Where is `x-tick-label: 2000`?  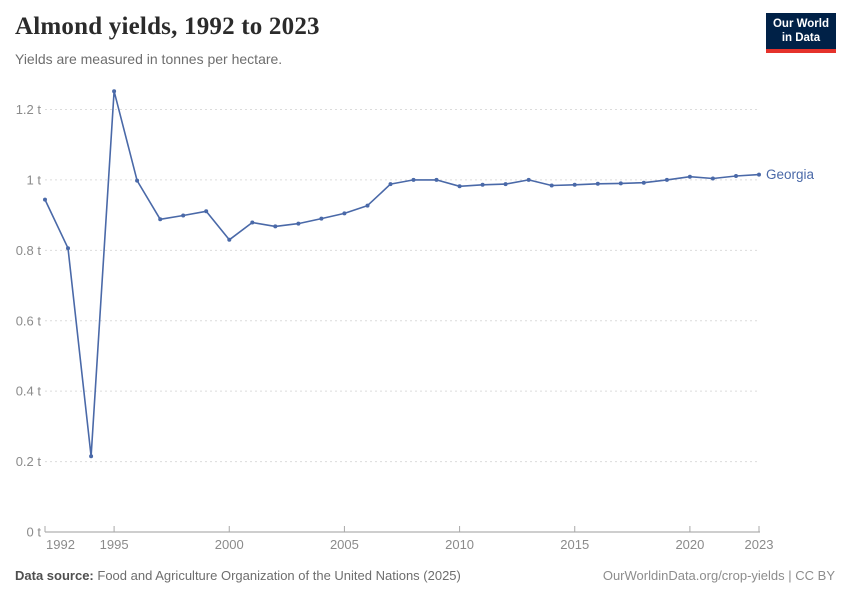
x-tick-label: 2000 is located at coordinates (229, 544).